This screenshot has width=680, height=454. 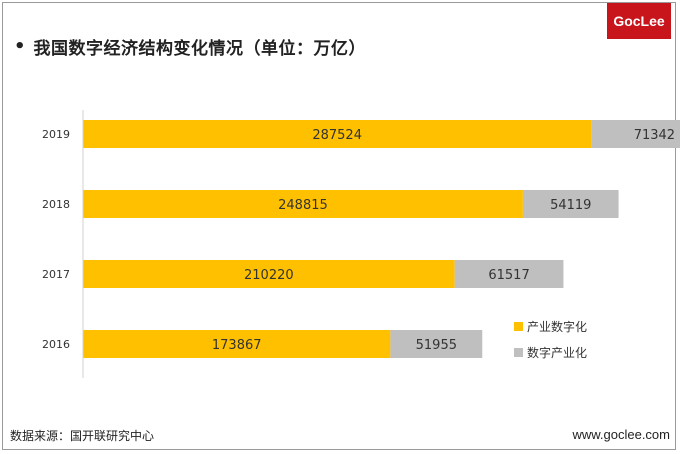 What do you see at coordinates (621, 434) in the screenshot?
I see `website-link: www.goclee.com` at bounding box center [621, 434].